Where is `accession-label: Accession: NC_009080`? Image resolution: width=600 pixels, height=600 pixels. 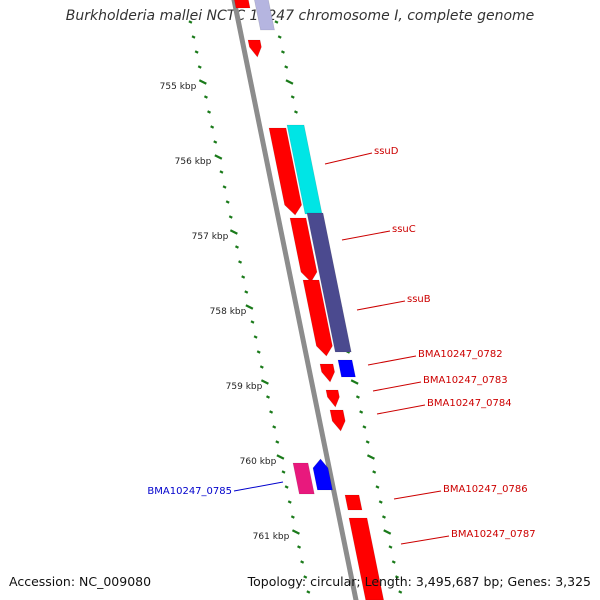 accession-label: Accession: NC_009080 is located at coordinates (80, 581).